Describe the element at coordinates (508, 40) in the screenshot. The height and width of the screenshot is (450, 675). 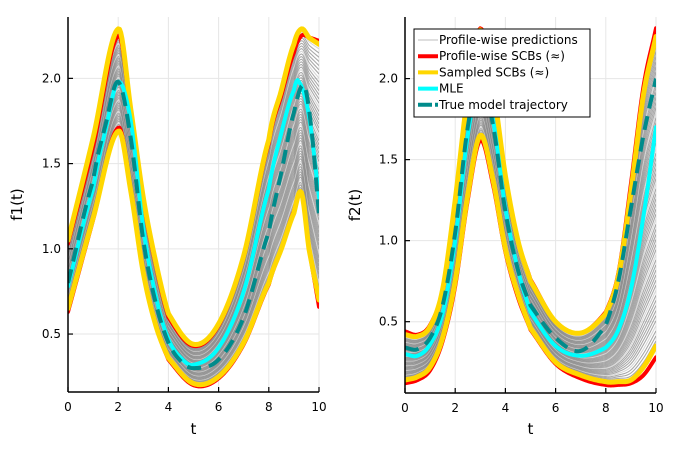
I see `legend-label: Profile-wise predictions` at that location.